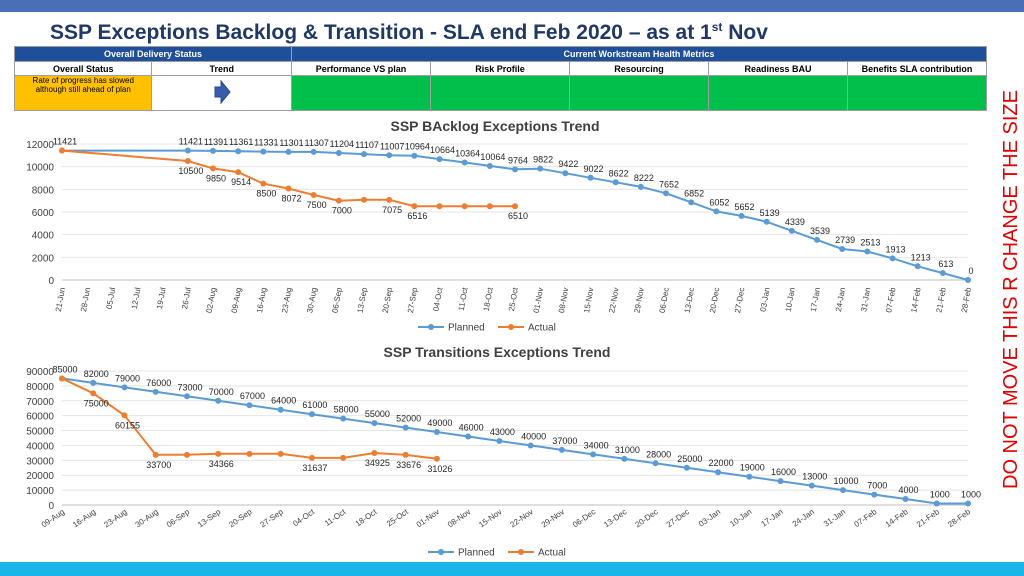 The width and height of the screenshot is (1024, 576). Describe the element at coordinates (845, 240) in the screenshot. I see `data-label: 2739` at that location.